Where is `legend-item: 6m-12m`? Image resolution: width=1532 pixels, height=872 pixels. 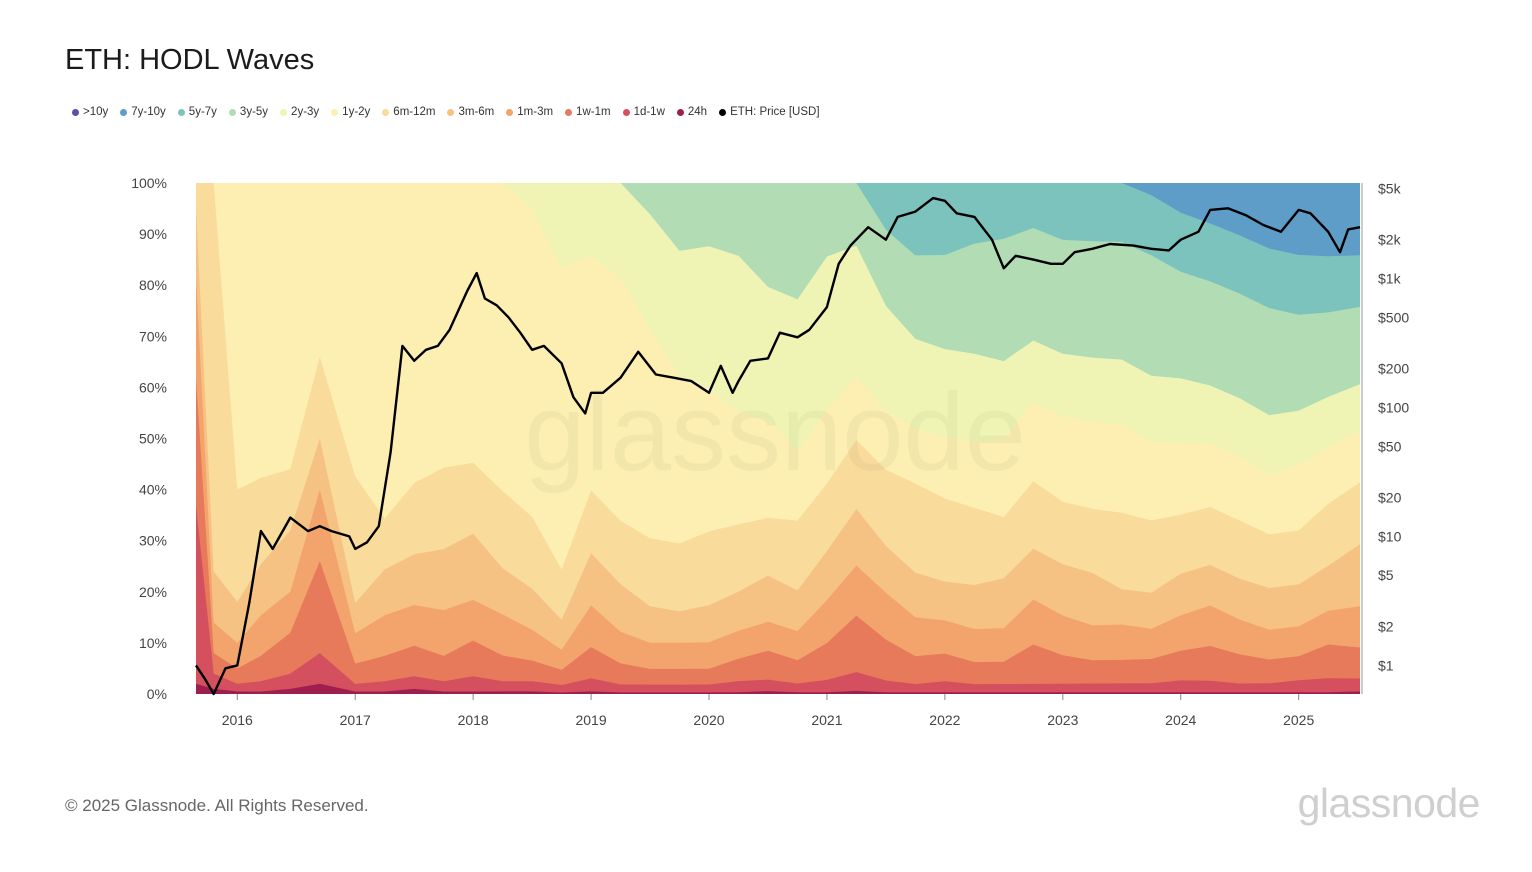 legend-item: 6m-12m is located at coordinates (408, 112).